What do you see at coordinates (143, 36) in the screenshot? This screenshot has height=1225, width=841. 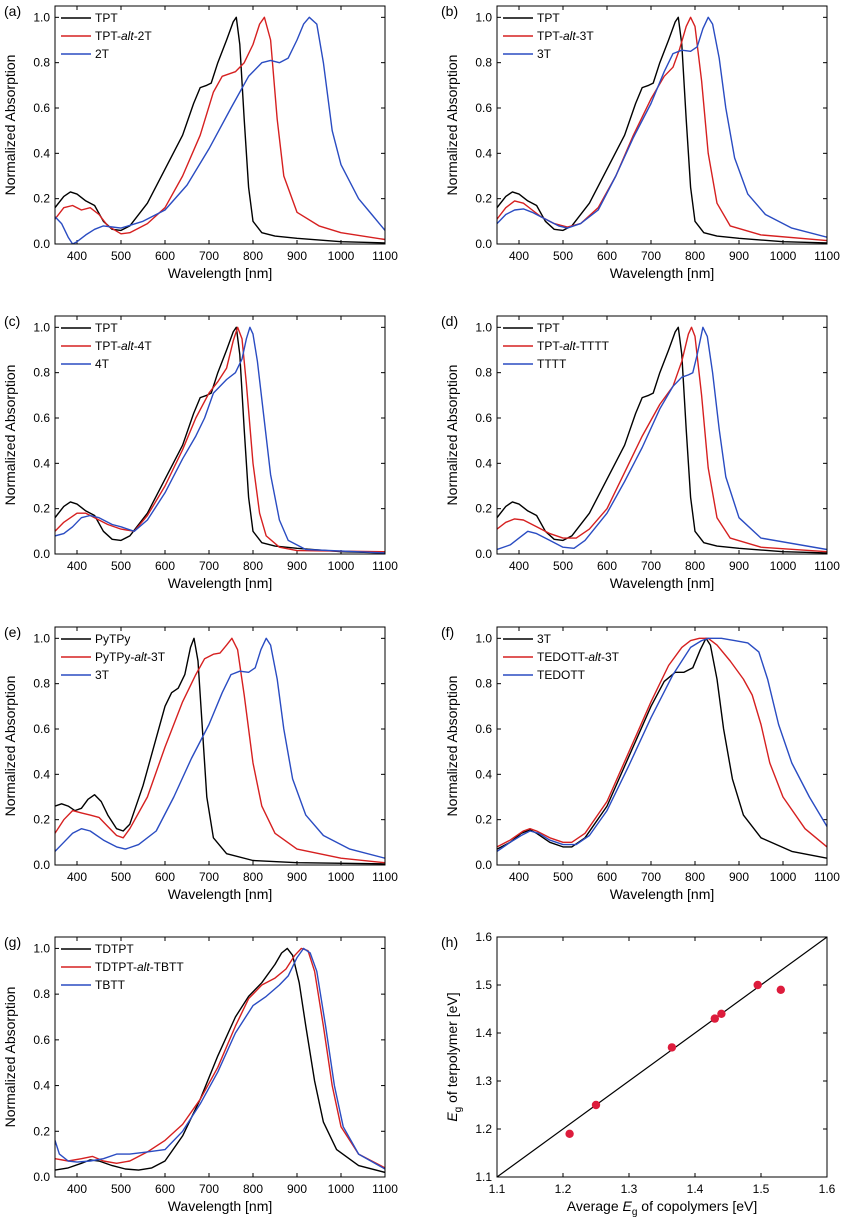 I see `text-part: -2T` at bounding box center [143, 36].